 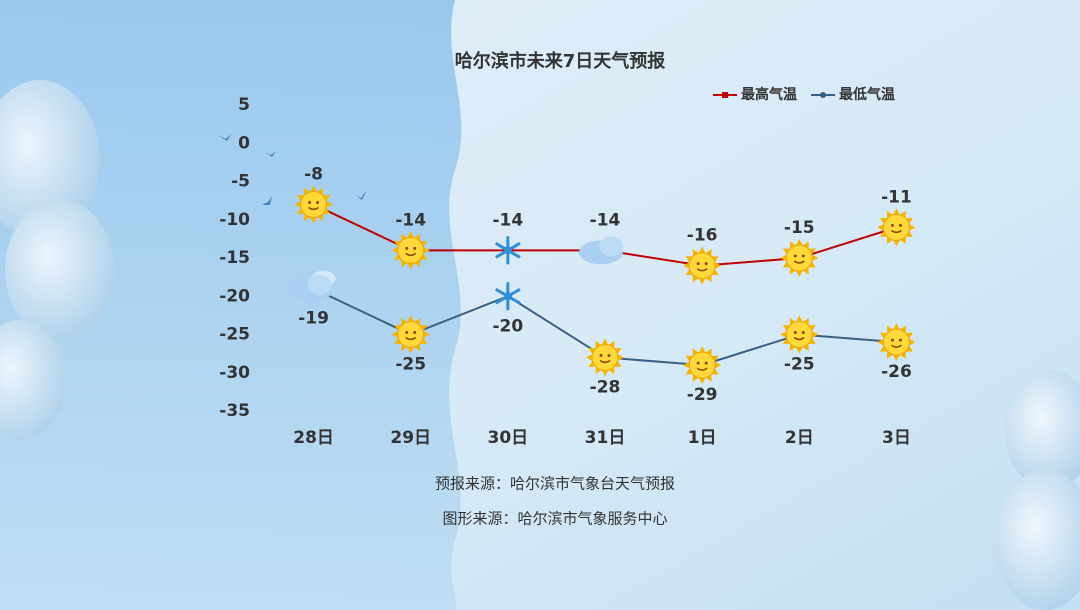 I want to click on x-tick-label: 30日, so click(x=508, y=438).